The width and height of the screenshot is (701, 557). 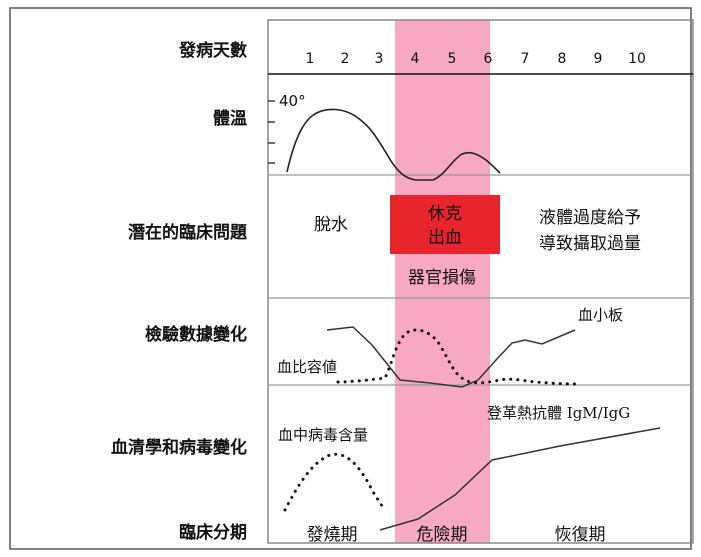 What do you see at coordinates (213, 532) in the screenshot?
I see `row-label-phases: 臨床分期` at bounding box center [213, 532].